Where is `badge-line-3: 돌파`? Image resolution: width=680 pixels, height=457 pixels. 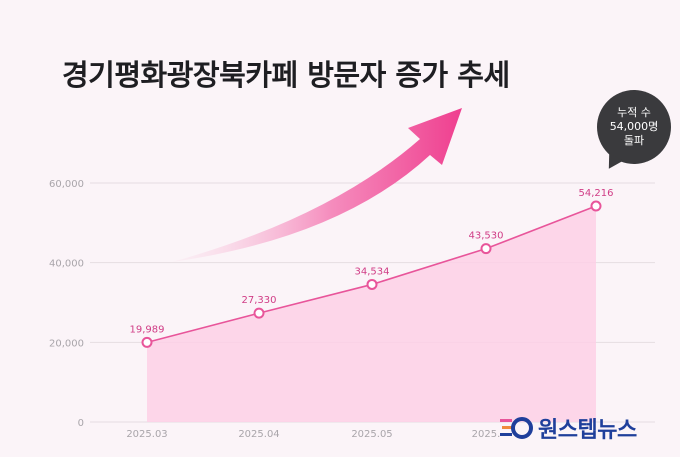 badge-line-3: 돌파 is located at coordinates (634, 140).